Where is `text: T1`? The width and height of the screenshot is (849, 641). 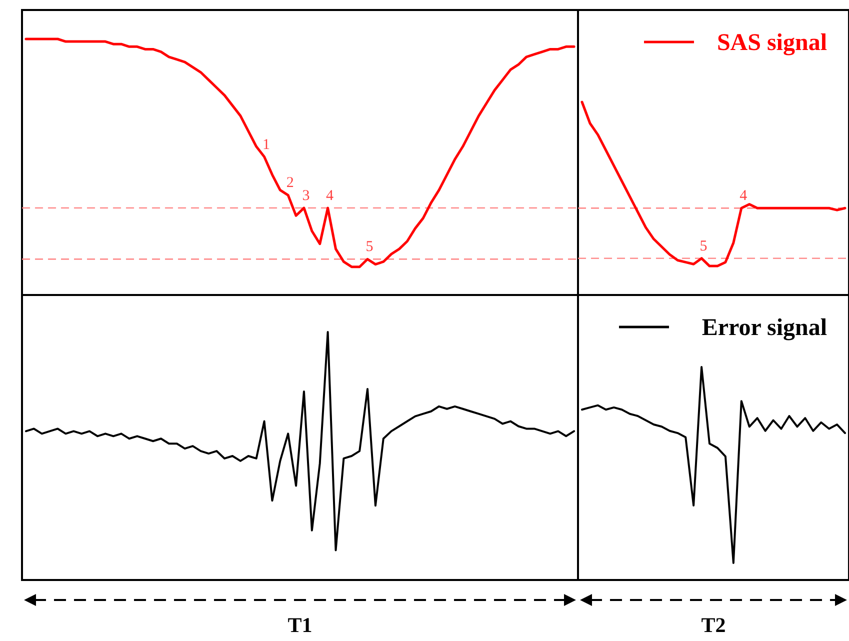
text: T1 is located at coordinates (300, 625).